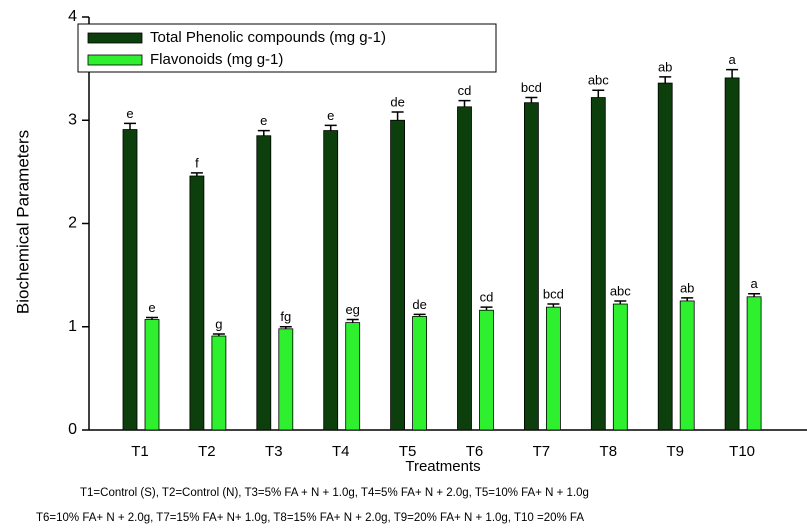 This screenshot has height=529, width=807. Describe the element at coordinates (285, 316) in the screenshot. I see `significance-letter: fg` at that location.